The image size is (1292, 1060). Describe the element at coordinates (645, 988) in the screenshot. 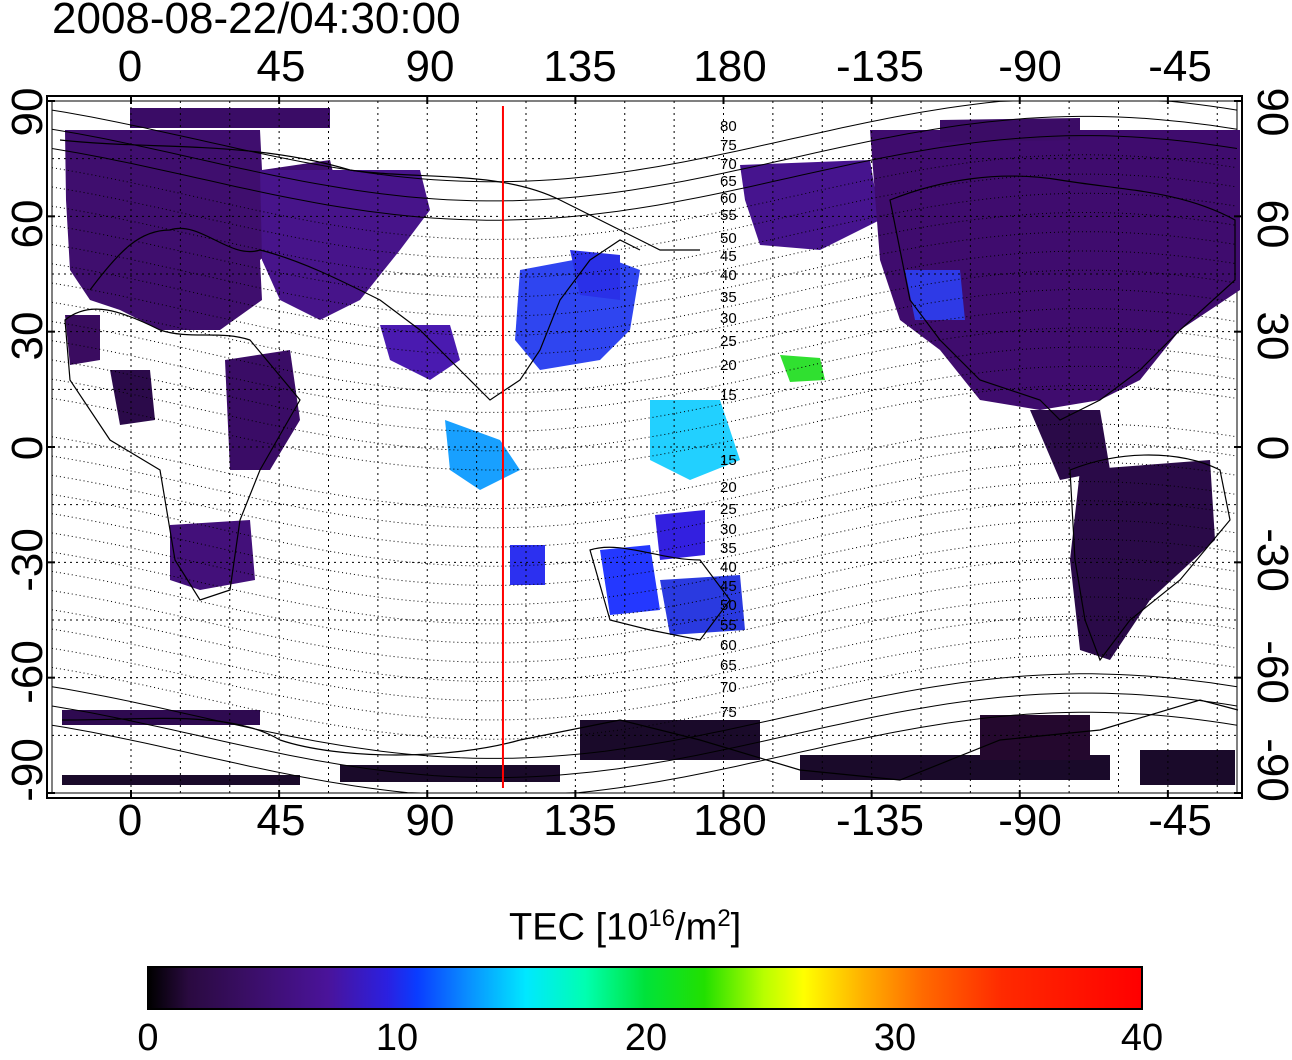

I see `colorbar` at that location.